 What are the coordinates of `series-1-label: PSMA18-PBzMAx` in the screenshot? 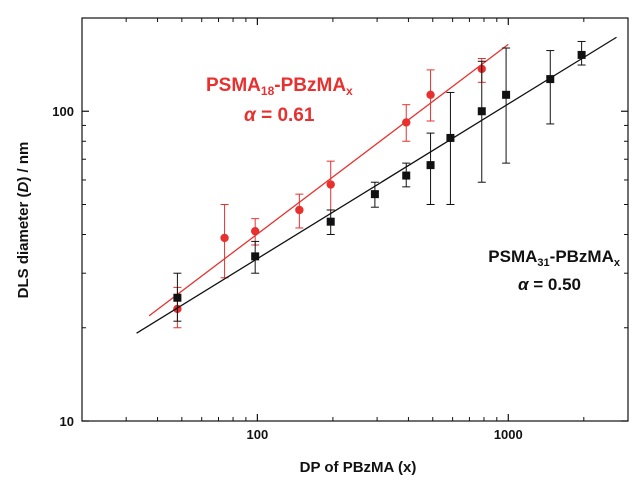 It's located at (279, 86).